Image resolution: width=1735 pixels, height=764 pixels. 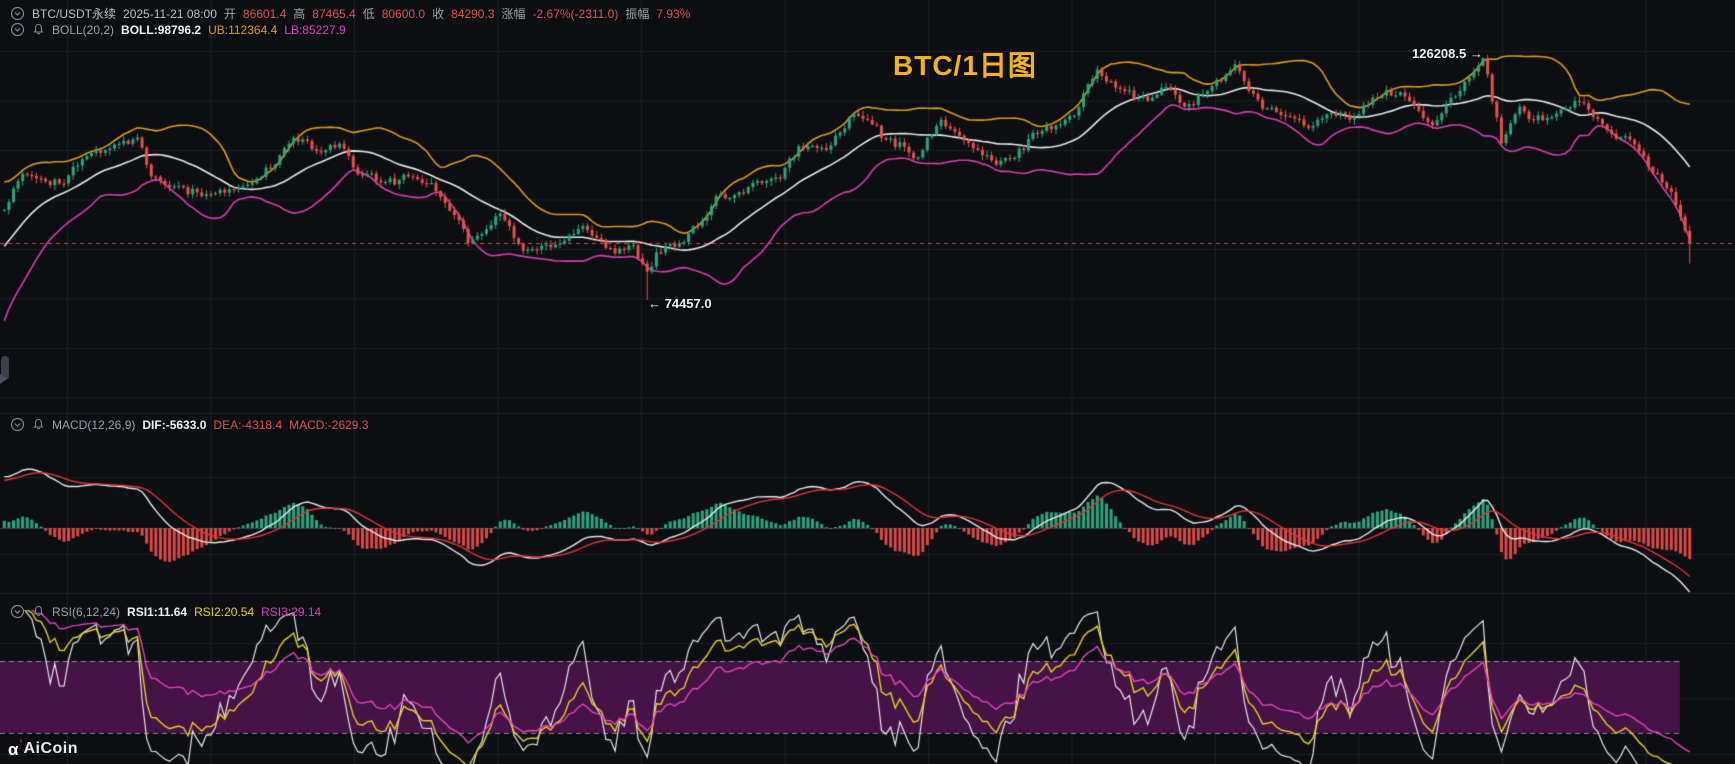 What do you see at coordinates (229, 14) in the screenshot?
I see `open-label: 开` at bounding box center [229, 14].